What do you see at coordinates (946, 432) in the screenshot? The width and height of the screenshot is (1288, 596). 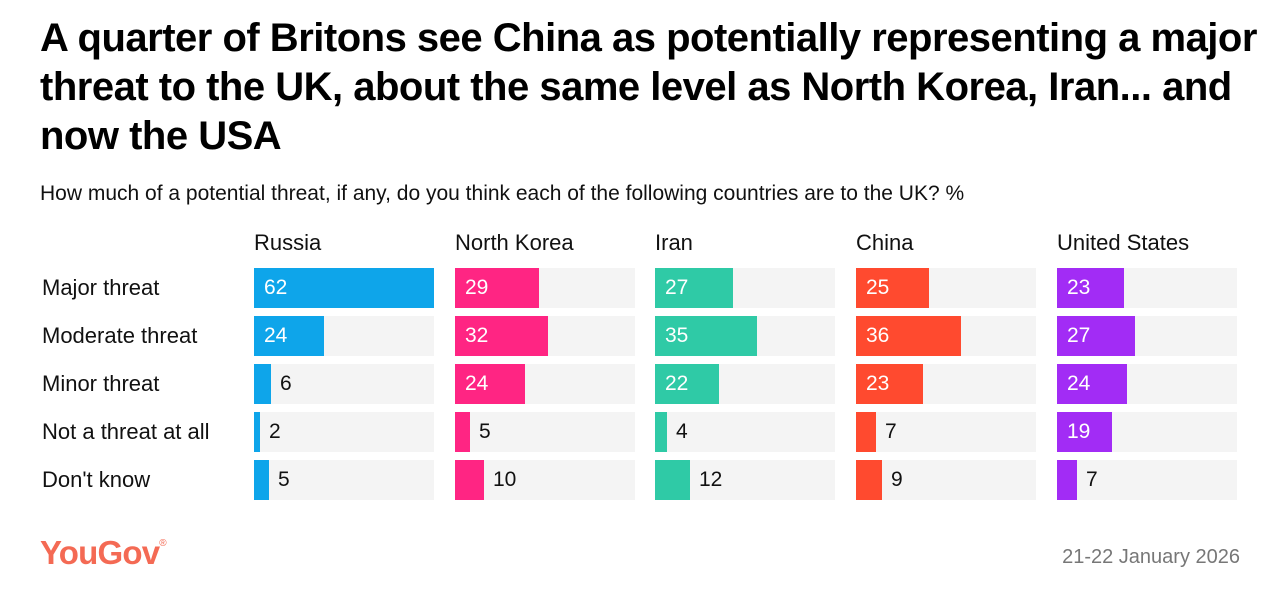 I see `bar-track-china-not-a-threat-at-all: 7` at bounding box center [946, 432].